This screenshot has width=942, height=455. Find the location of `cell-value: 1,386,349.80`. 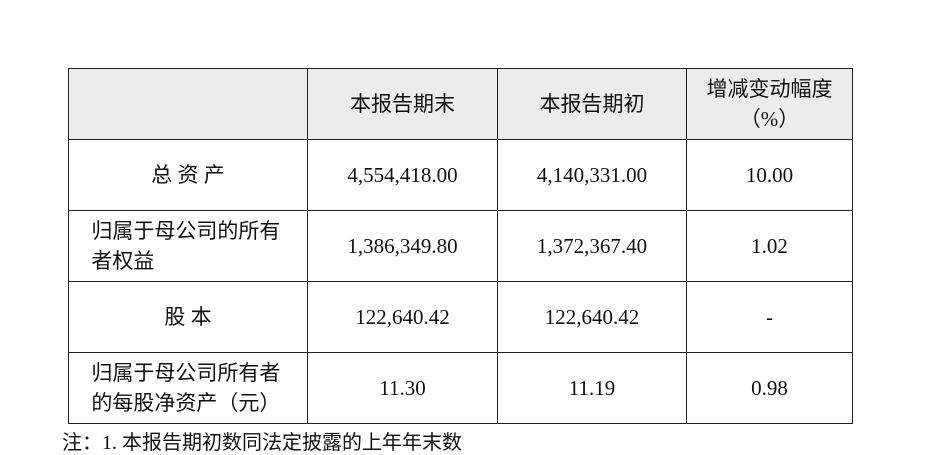

cell-value: 1,386,349.80 is located at coordinates (402, 246).